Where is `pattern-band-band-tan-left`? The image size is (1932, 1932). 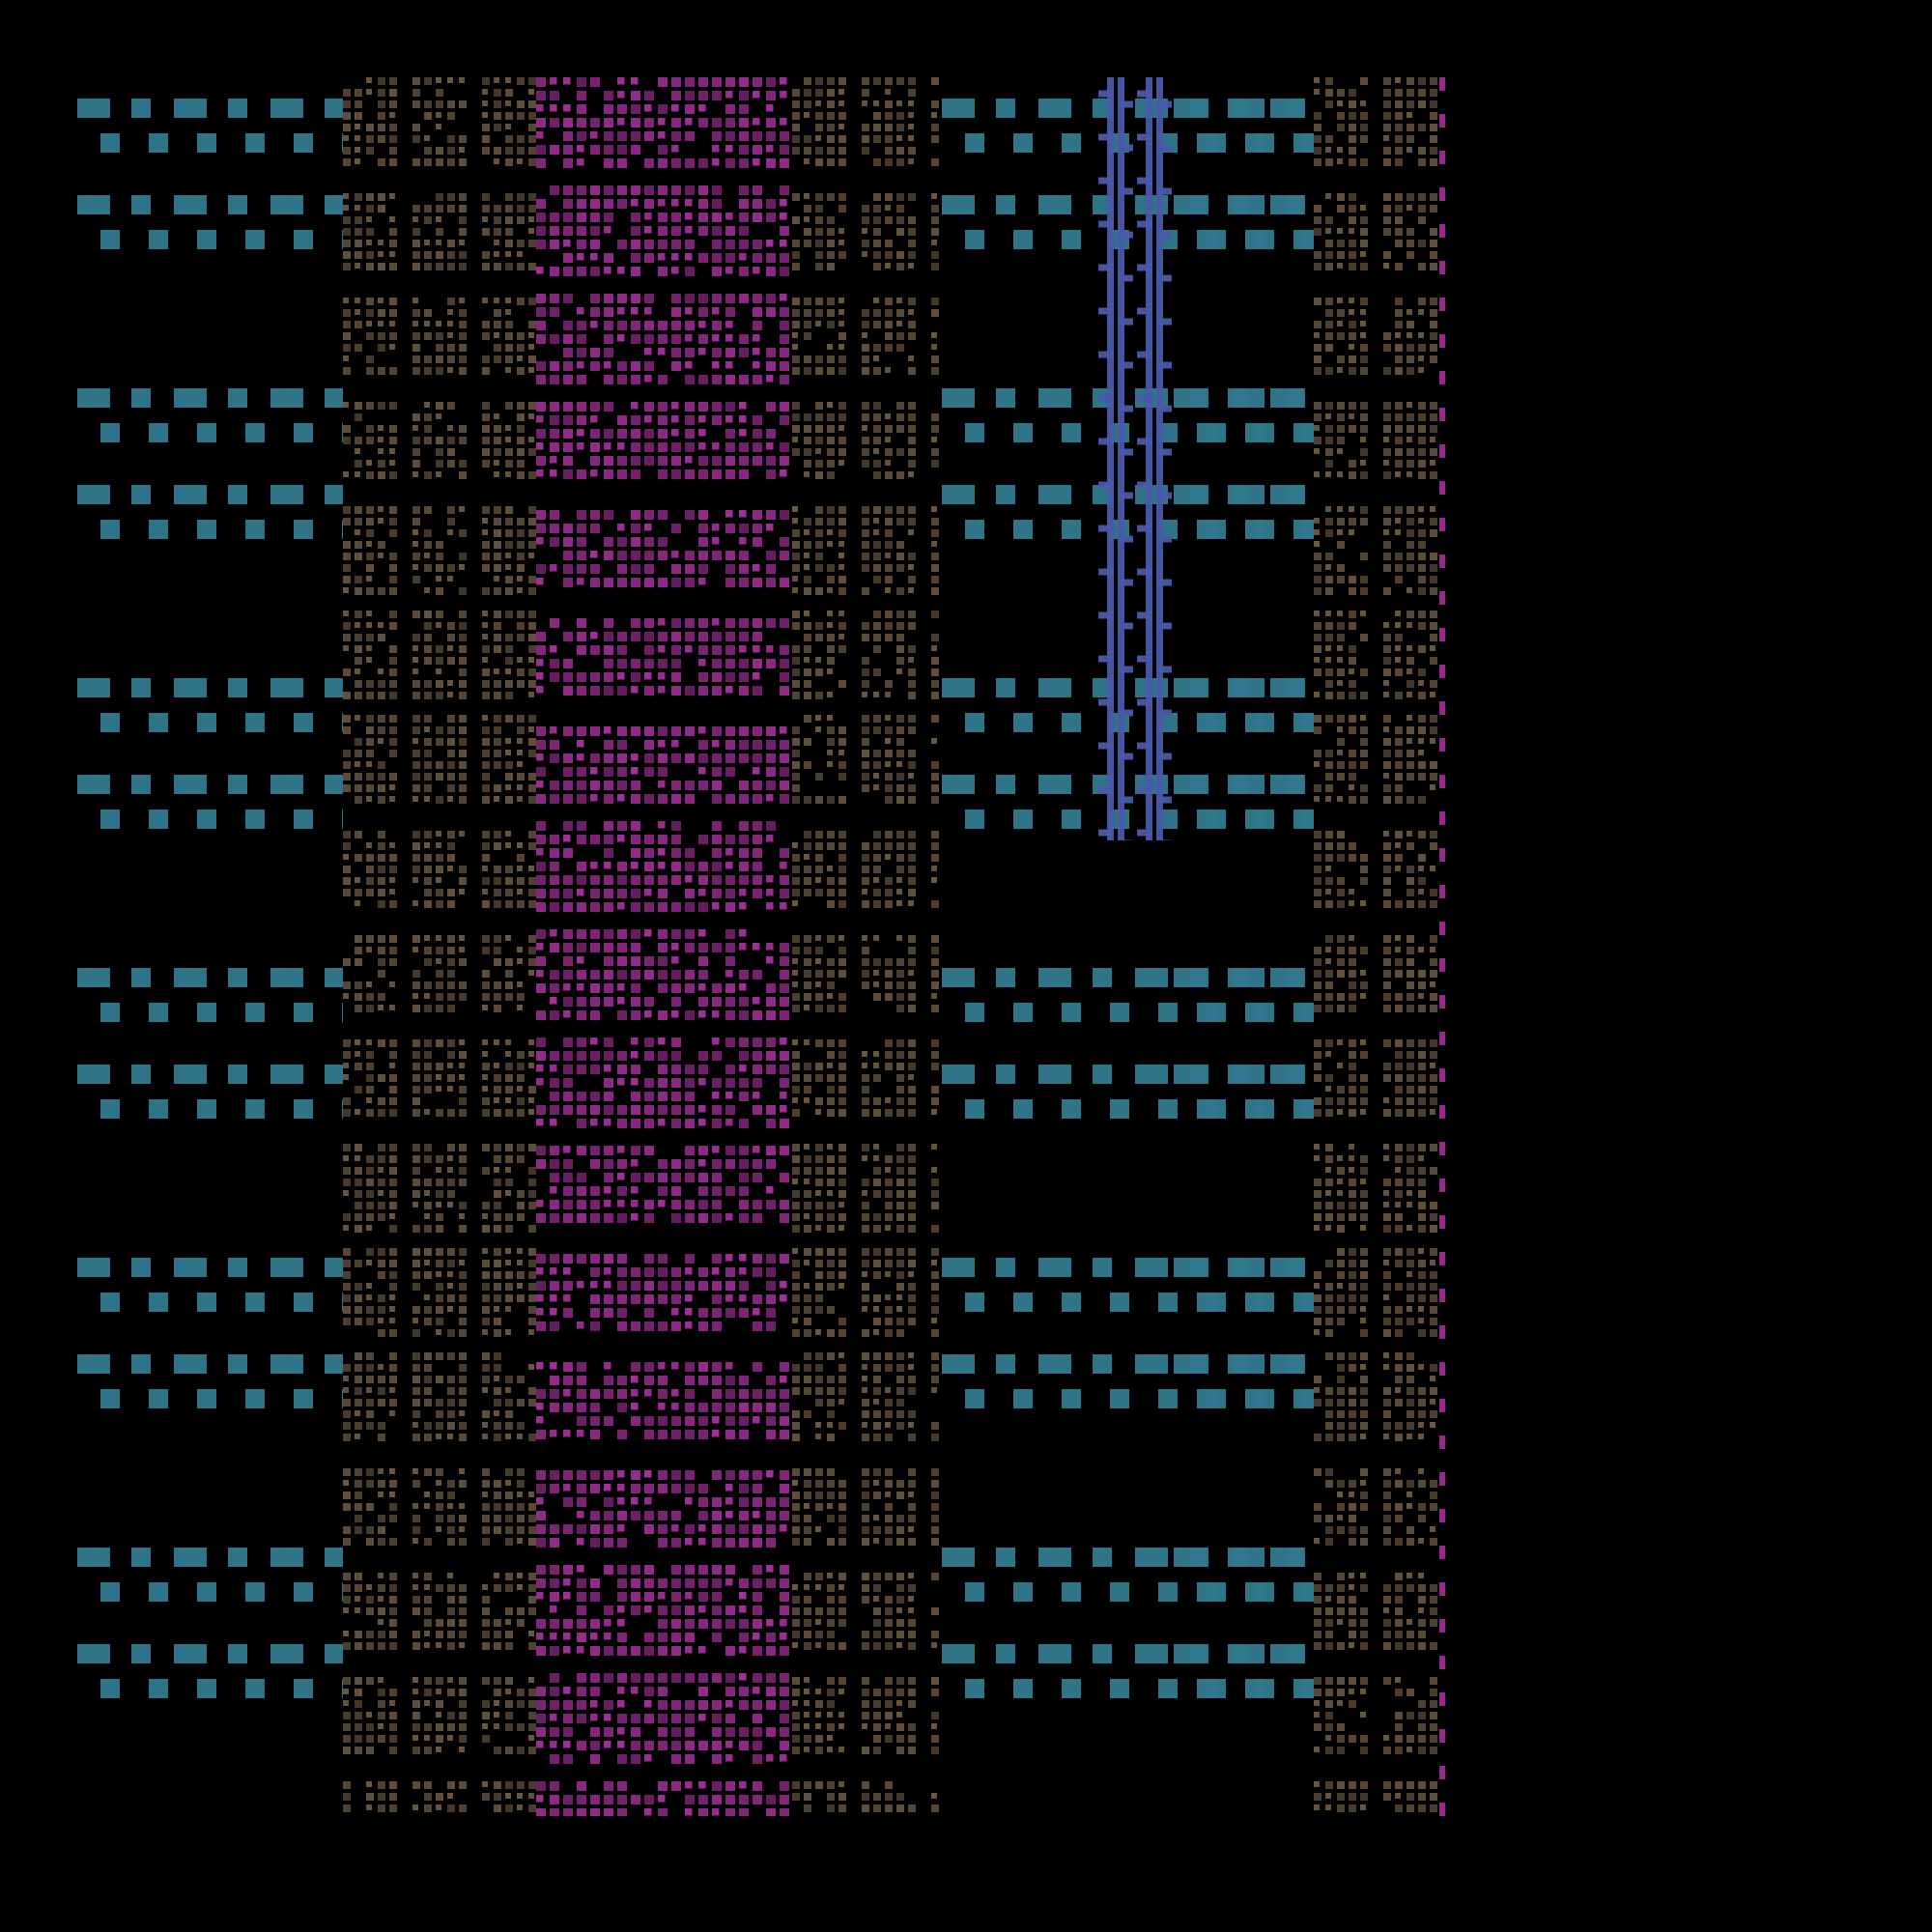 pattern-band-band-tan-left is located at coordinates (439, 966).